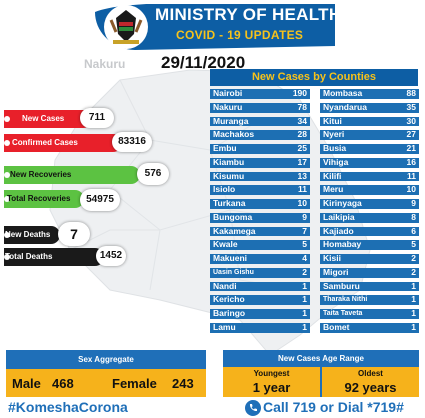  I want to click on county-row: Homabay 5, so click(369, 245).